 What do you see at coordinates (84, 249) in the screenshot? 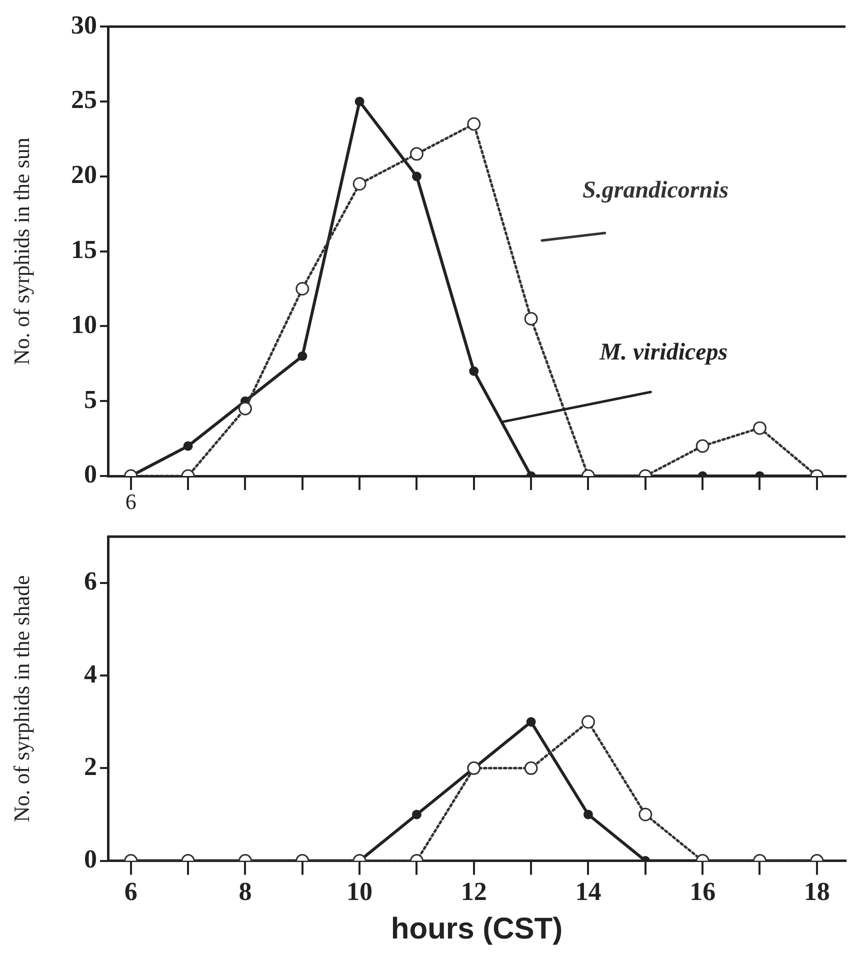
I see `y-tick-label: 15` at bounding box center [84, 249].